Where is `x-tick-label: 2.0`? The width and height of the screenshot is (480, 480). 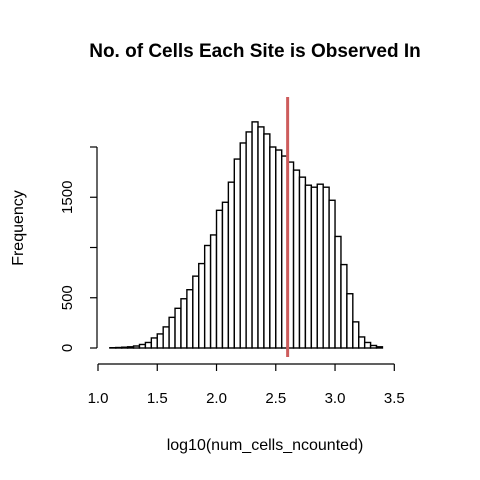 x-tick-label: 2.0 is located at coordinates (216, 398).